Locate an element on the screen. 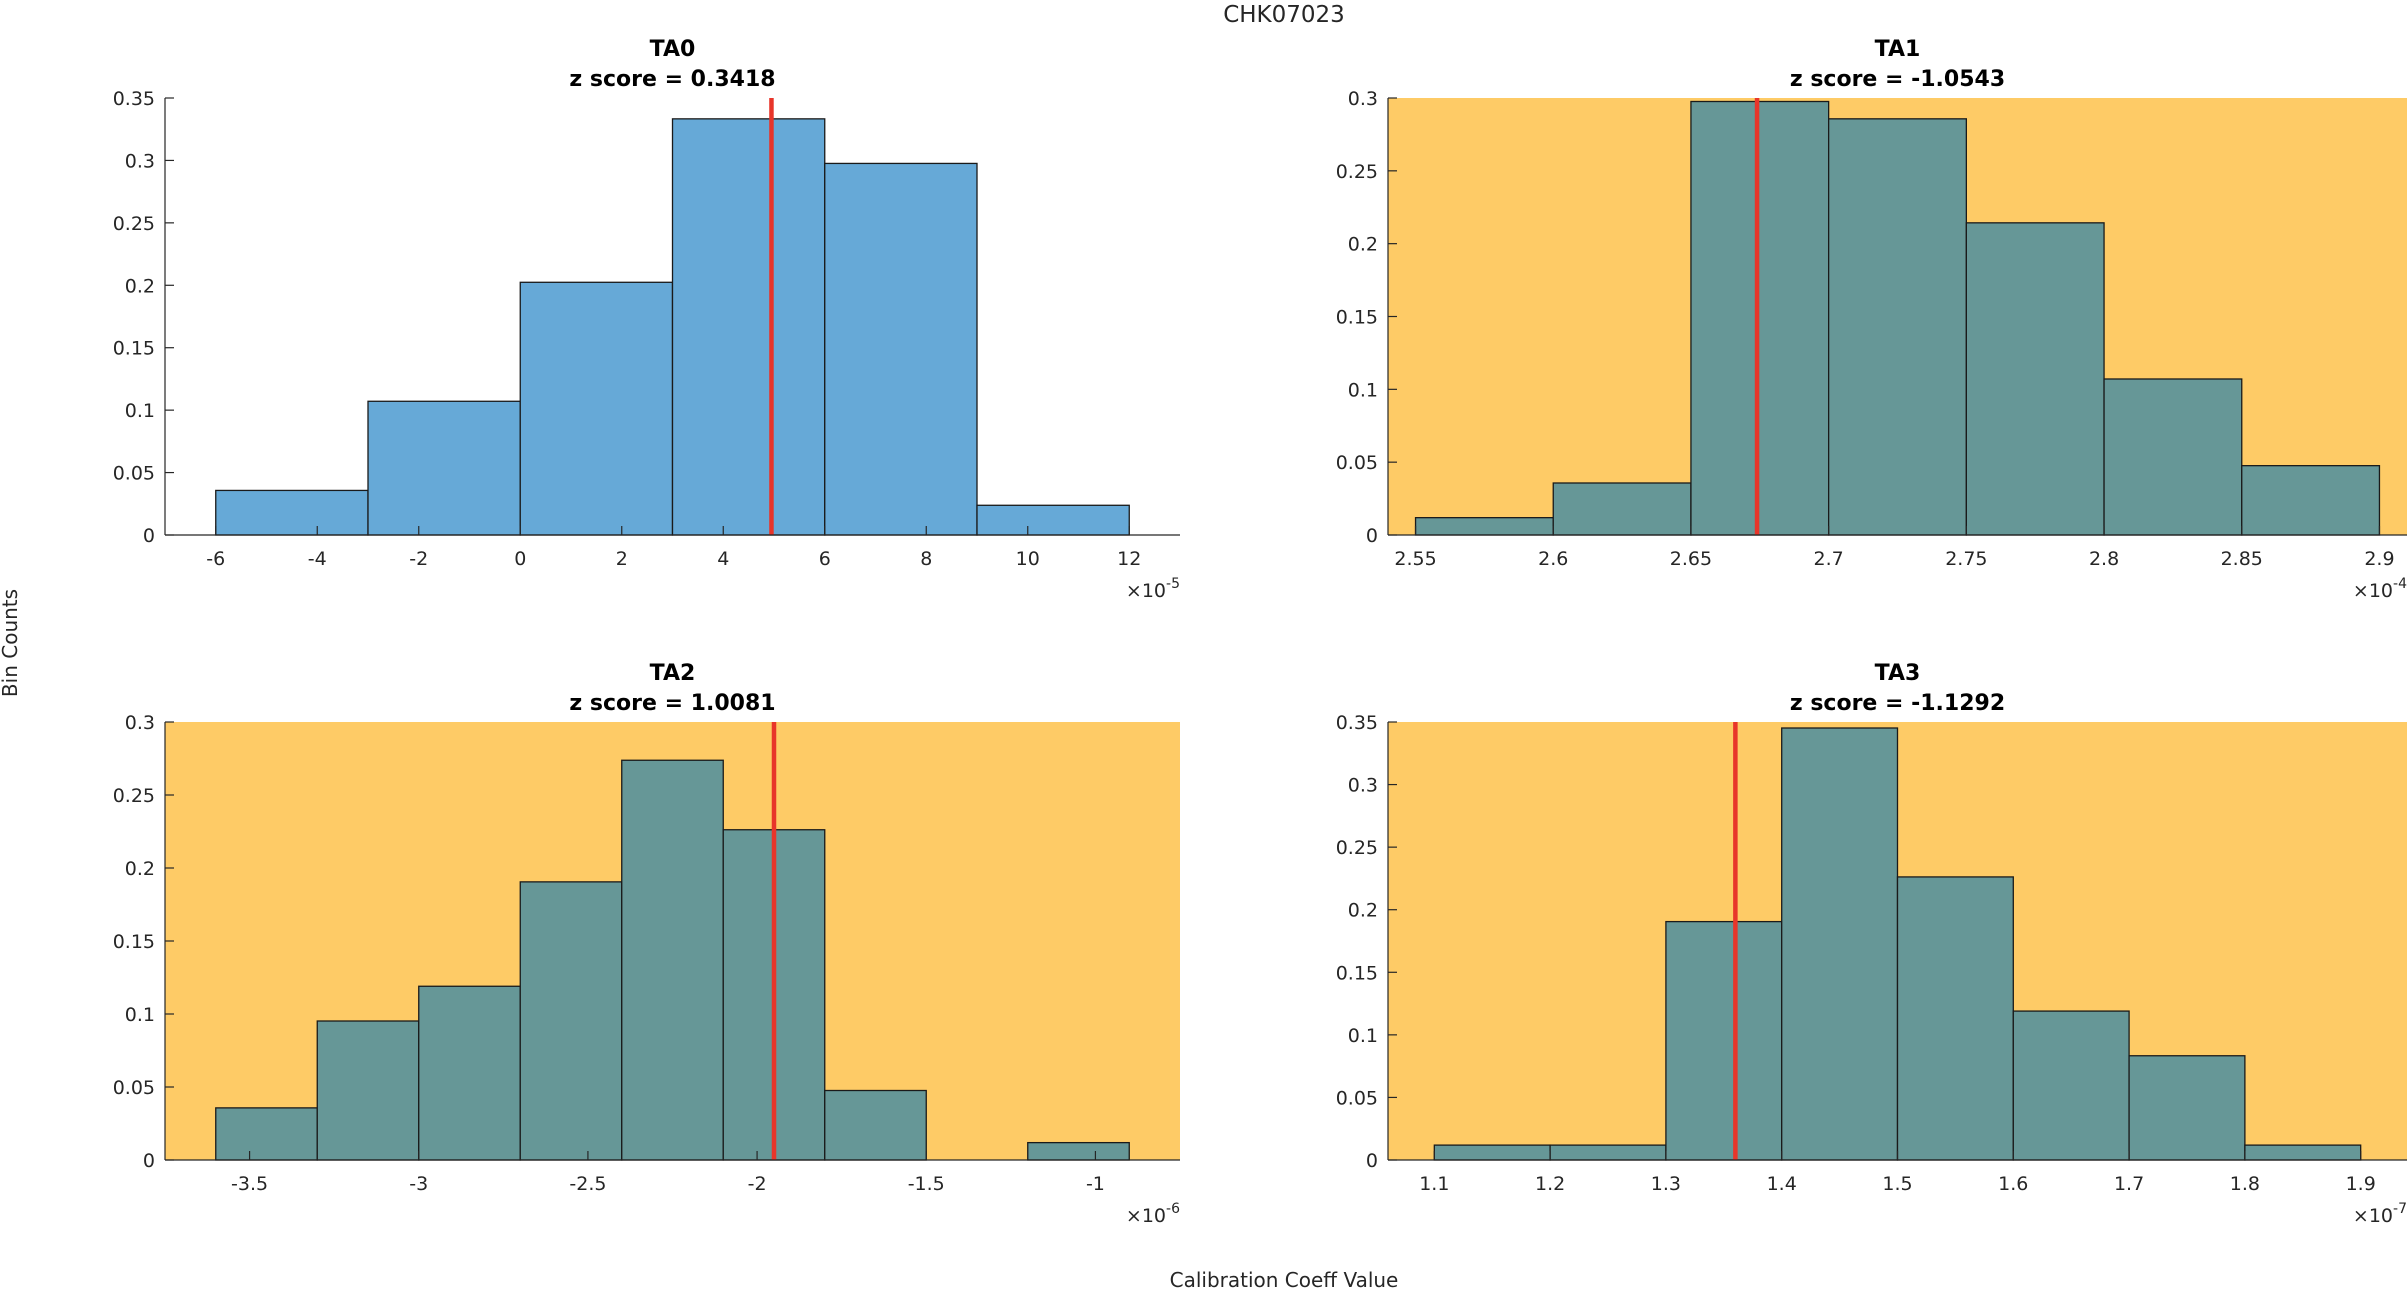  x-tick-label: 2.6 is located at coordinates (1553, 559).